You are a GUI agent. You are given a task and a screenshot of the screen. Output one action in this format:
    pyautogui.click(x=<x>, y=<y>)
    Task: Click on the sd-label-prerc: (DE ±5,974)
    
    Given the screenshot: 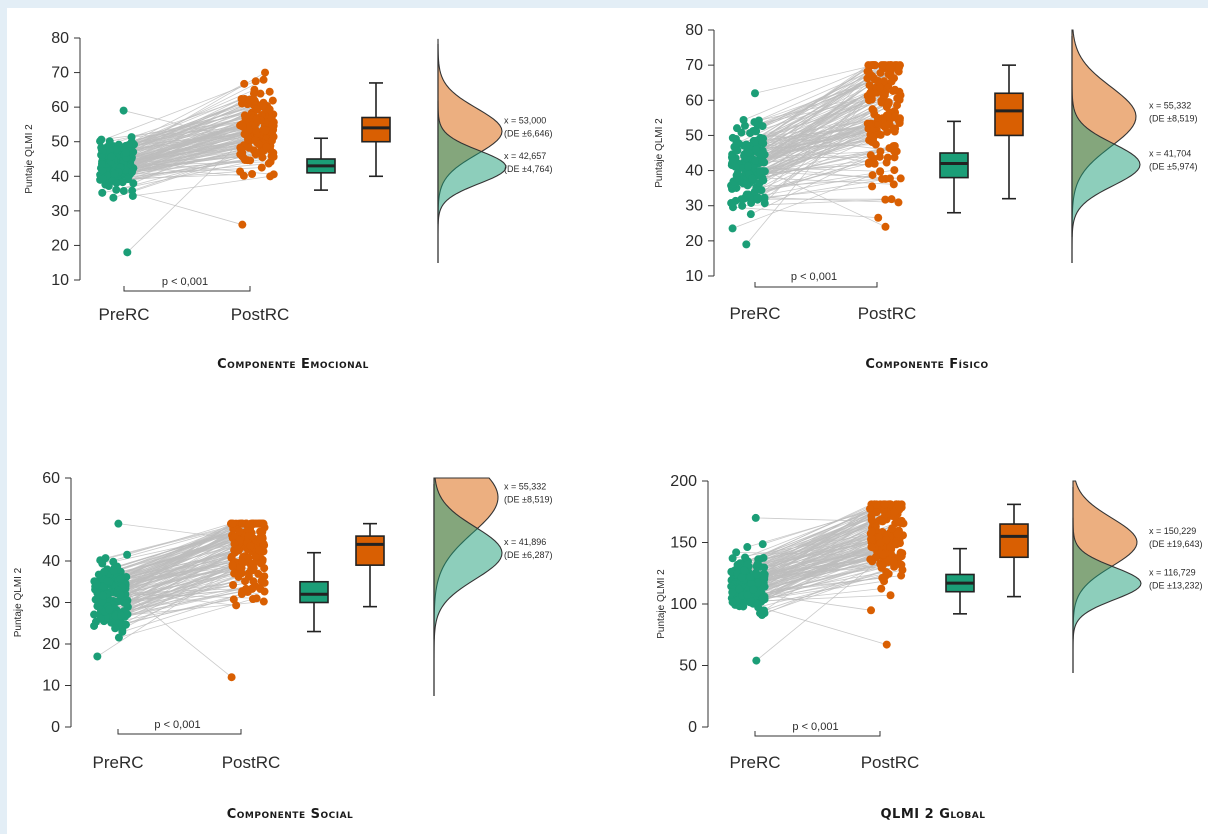 What is the action you would take?
    pyautogui.click(x=1173, y=167)
    